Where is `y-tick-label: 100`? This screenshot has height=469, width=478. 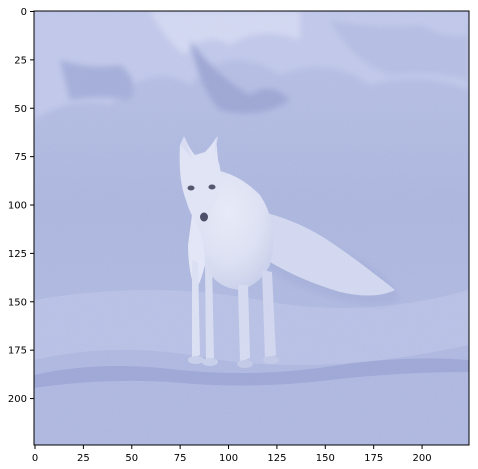 y-tick-label: 100 is located at coordinates (17, 206).